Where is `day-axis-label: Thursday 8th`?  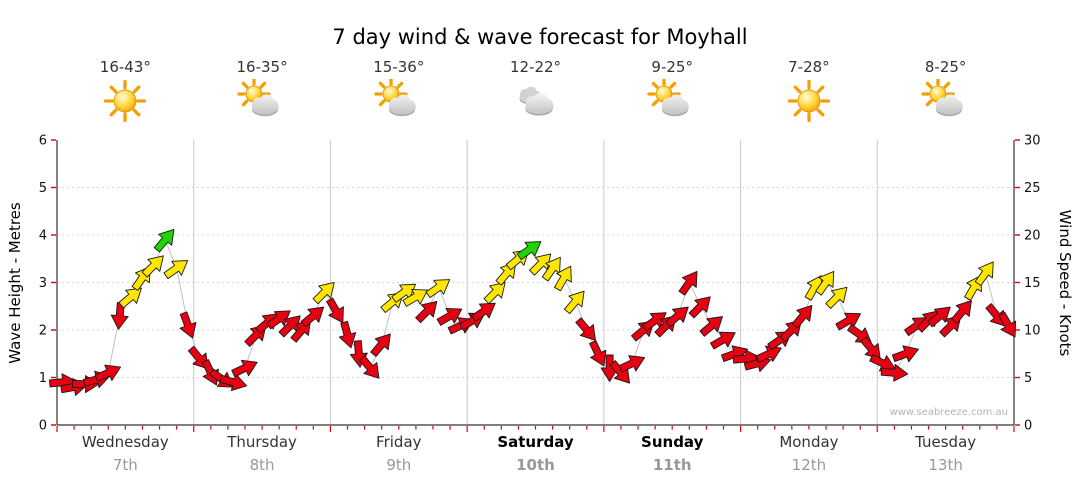
day-axis-label: Thursday 8th is located at coordinates (262, 453).